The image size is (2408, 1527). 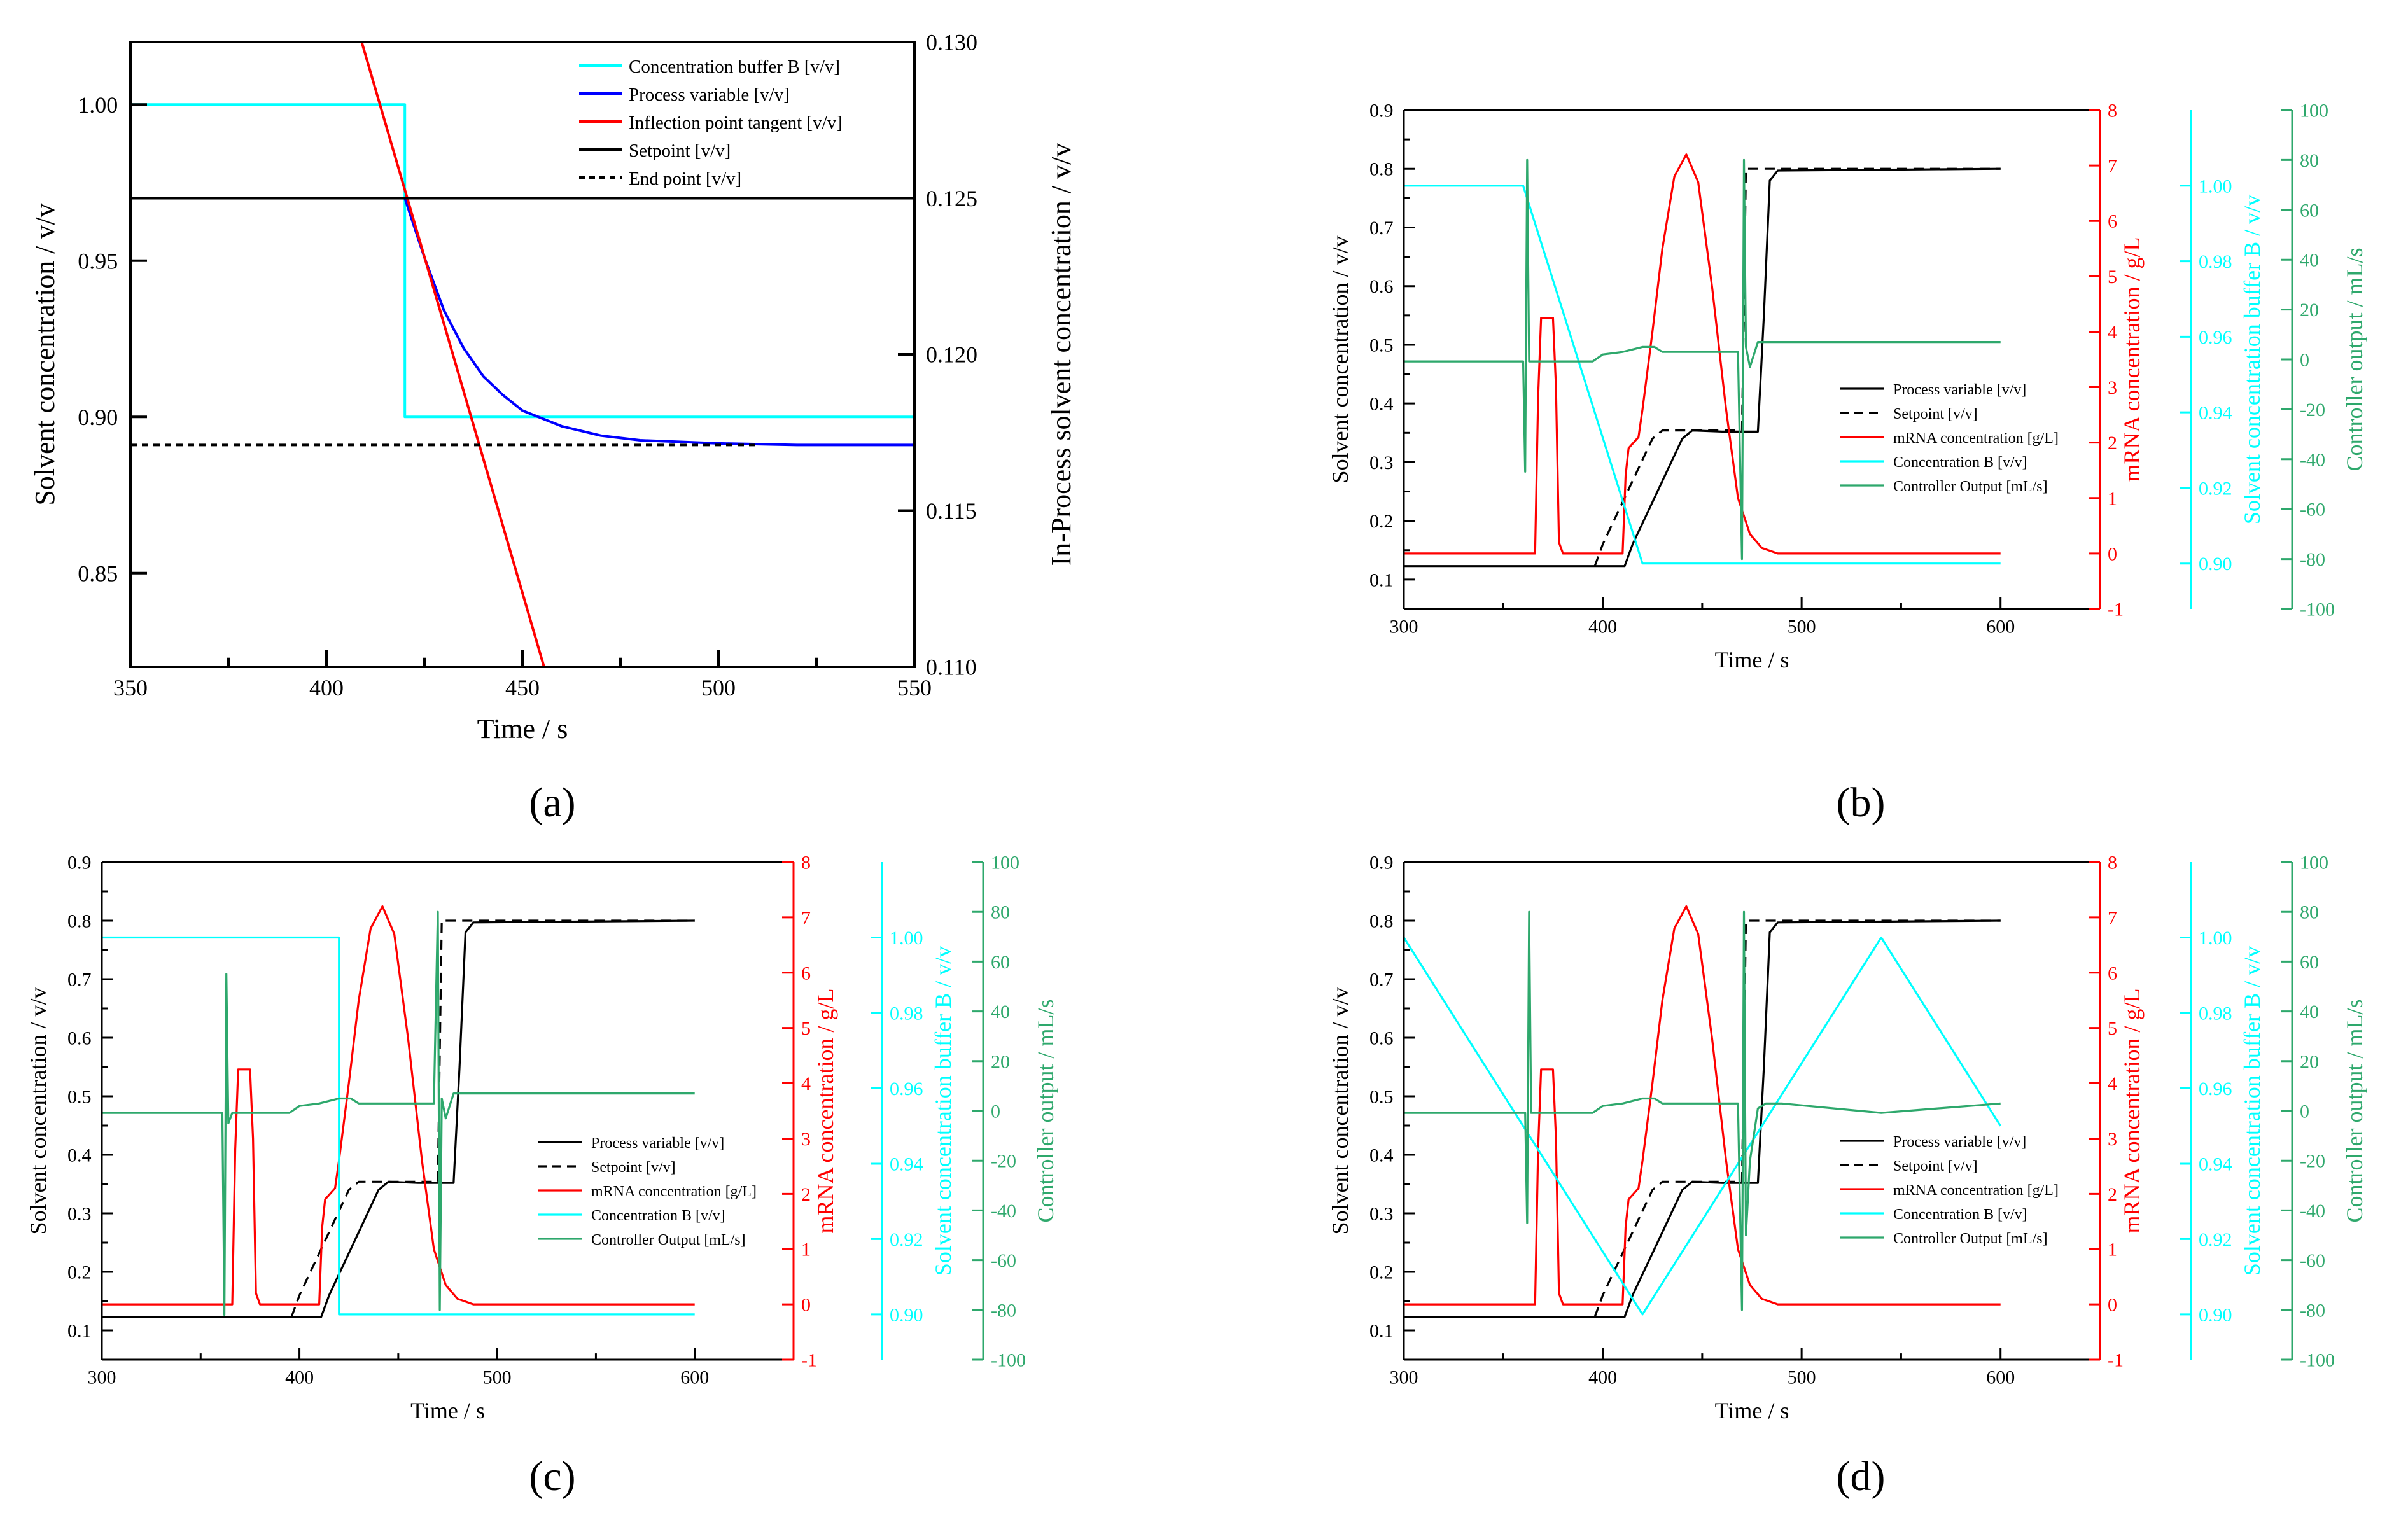 What do you see at coordinates (1381, 1214) in the screenshot?
I see `y-tick-label: 0.3` at bounding box center [1381, 1214].